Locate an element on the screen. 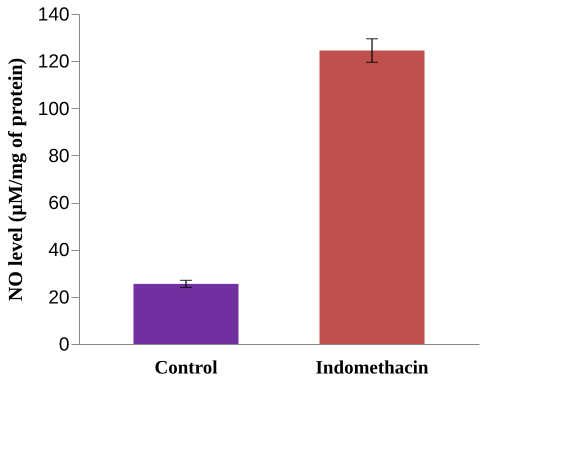  y-tick-label: 60 is located at coordinates (59, 203).